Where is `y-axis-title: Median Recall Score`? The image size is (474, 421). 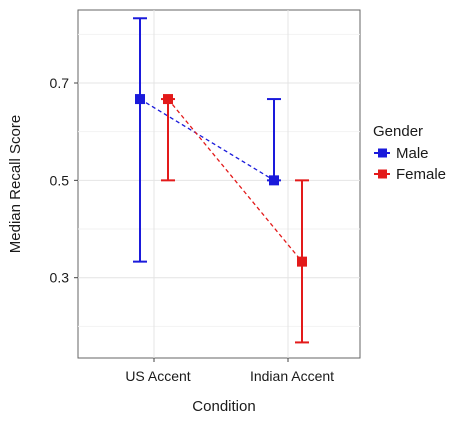
y-axis-title: Median Recall Score is located at coordinates (15, 184).